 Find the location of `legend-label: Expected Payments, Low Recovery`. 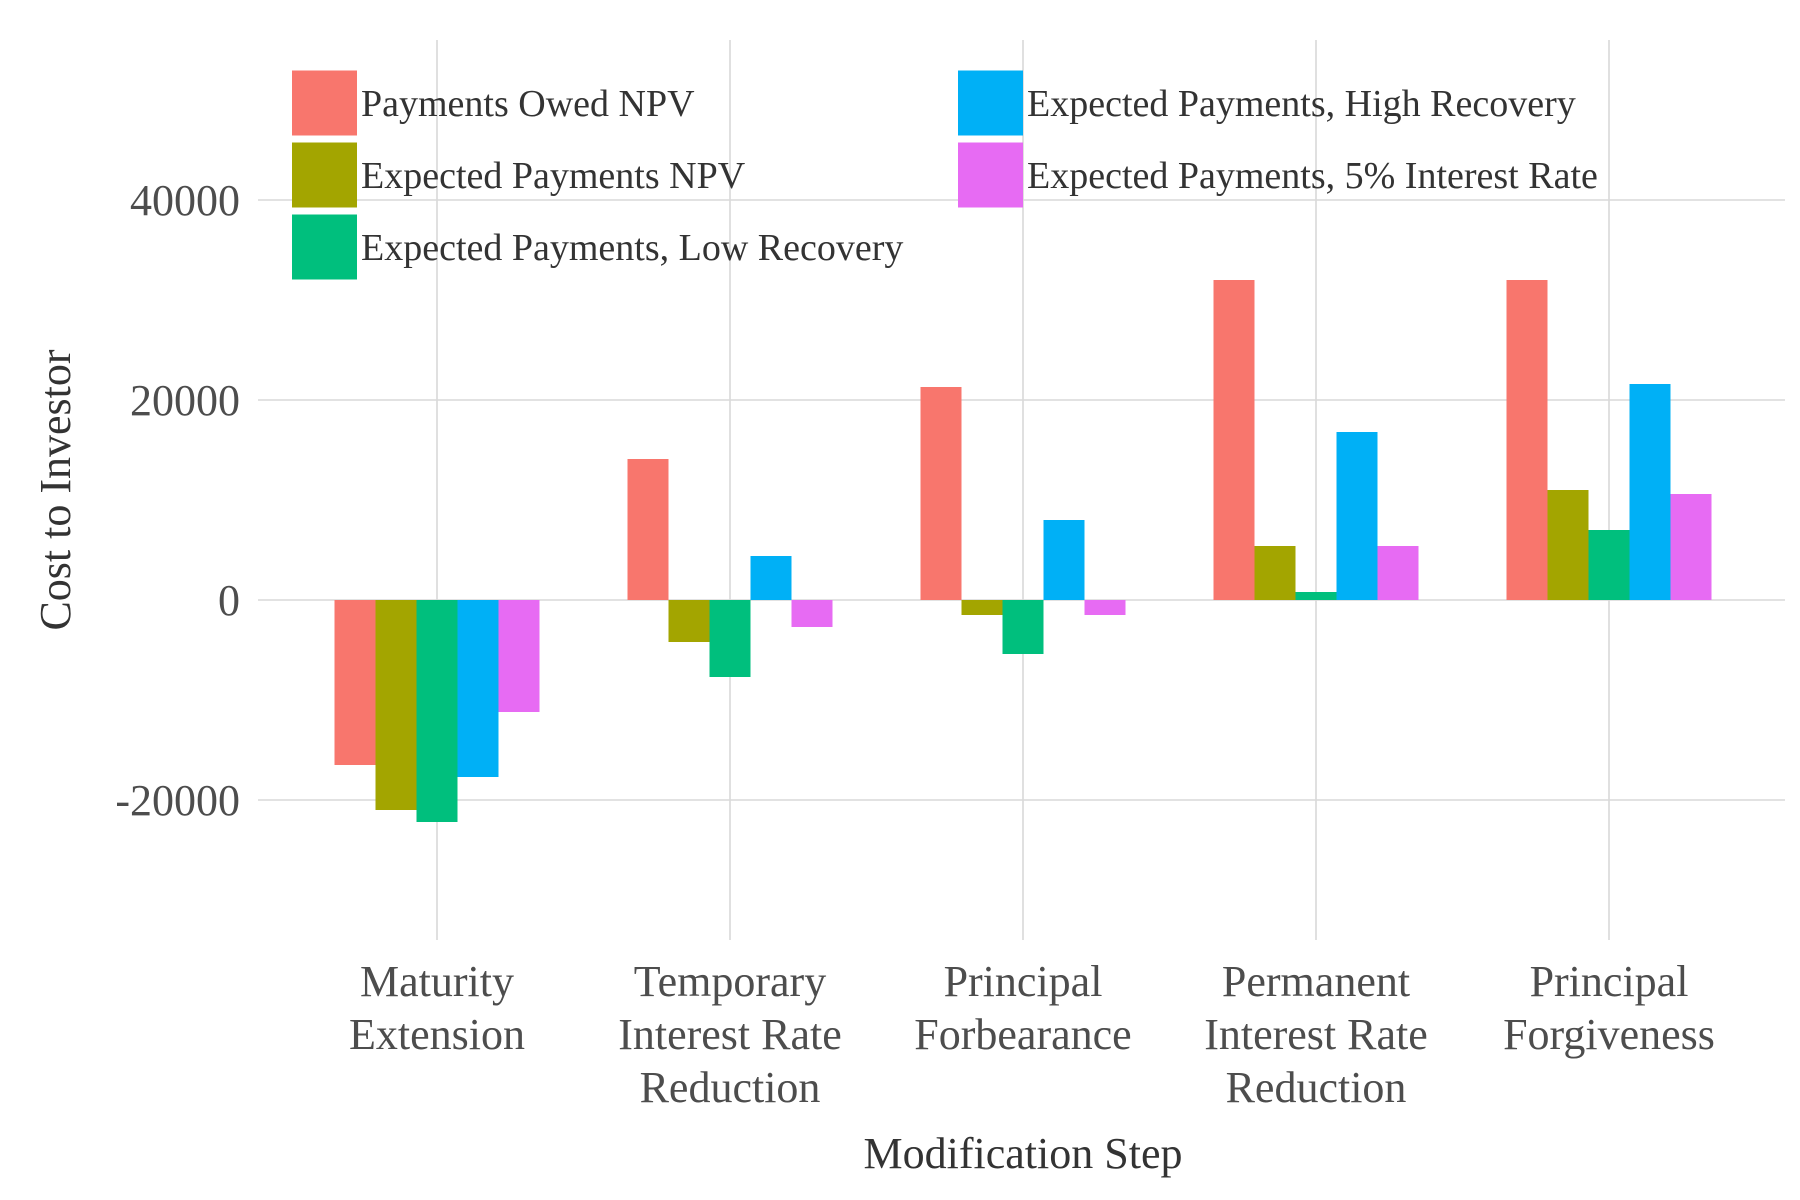

legend-label: Expected Payments, Low Recovery is located at coordinates (632, 248).